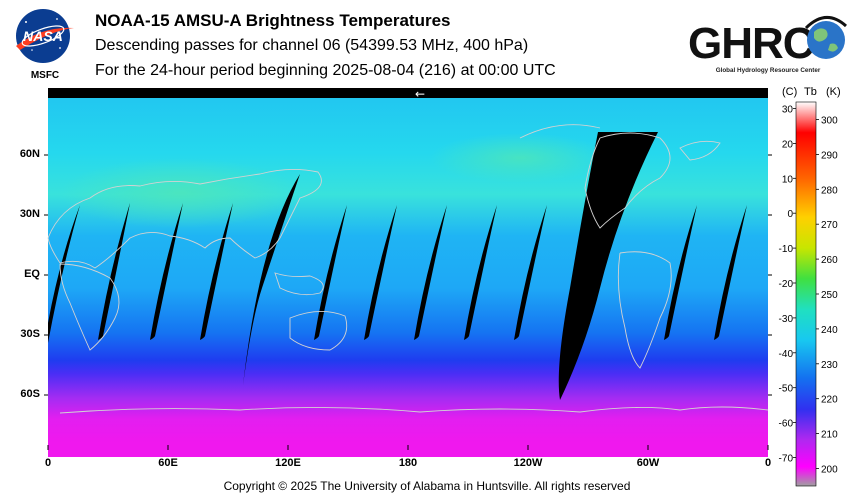 This screenshot has height=502, width=854. I want to click on coastline-eurasia, so click(184, 219).